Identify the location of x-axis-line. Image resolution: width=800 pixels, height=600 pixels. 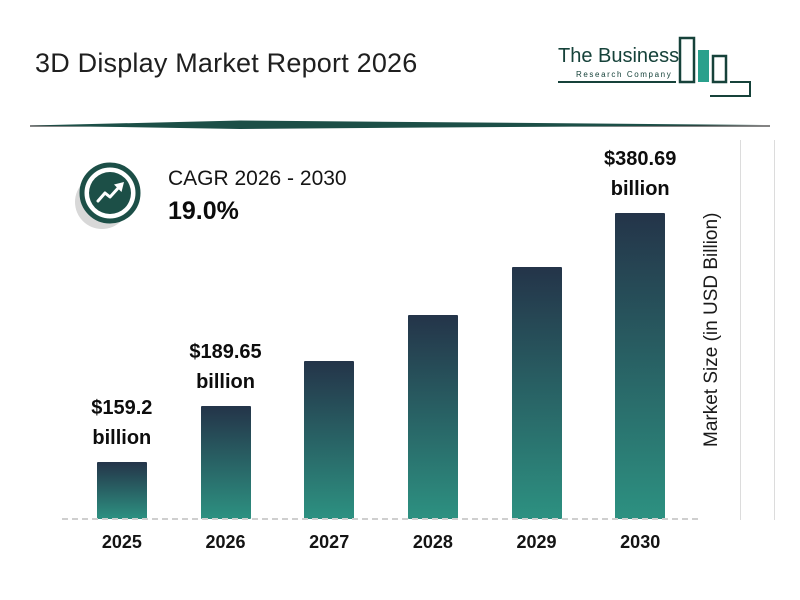
(380, 519).